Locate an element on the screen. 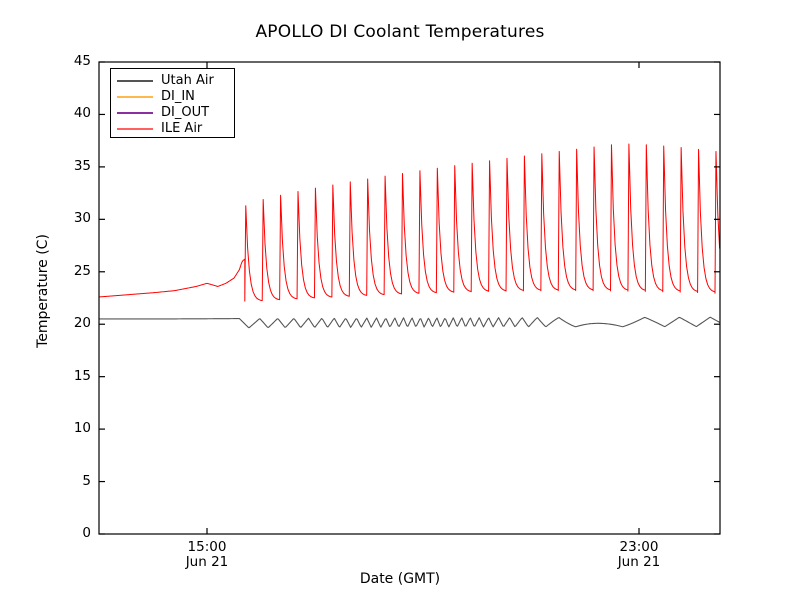  y-tick-label: 25 is located at coordinates (82, 270).